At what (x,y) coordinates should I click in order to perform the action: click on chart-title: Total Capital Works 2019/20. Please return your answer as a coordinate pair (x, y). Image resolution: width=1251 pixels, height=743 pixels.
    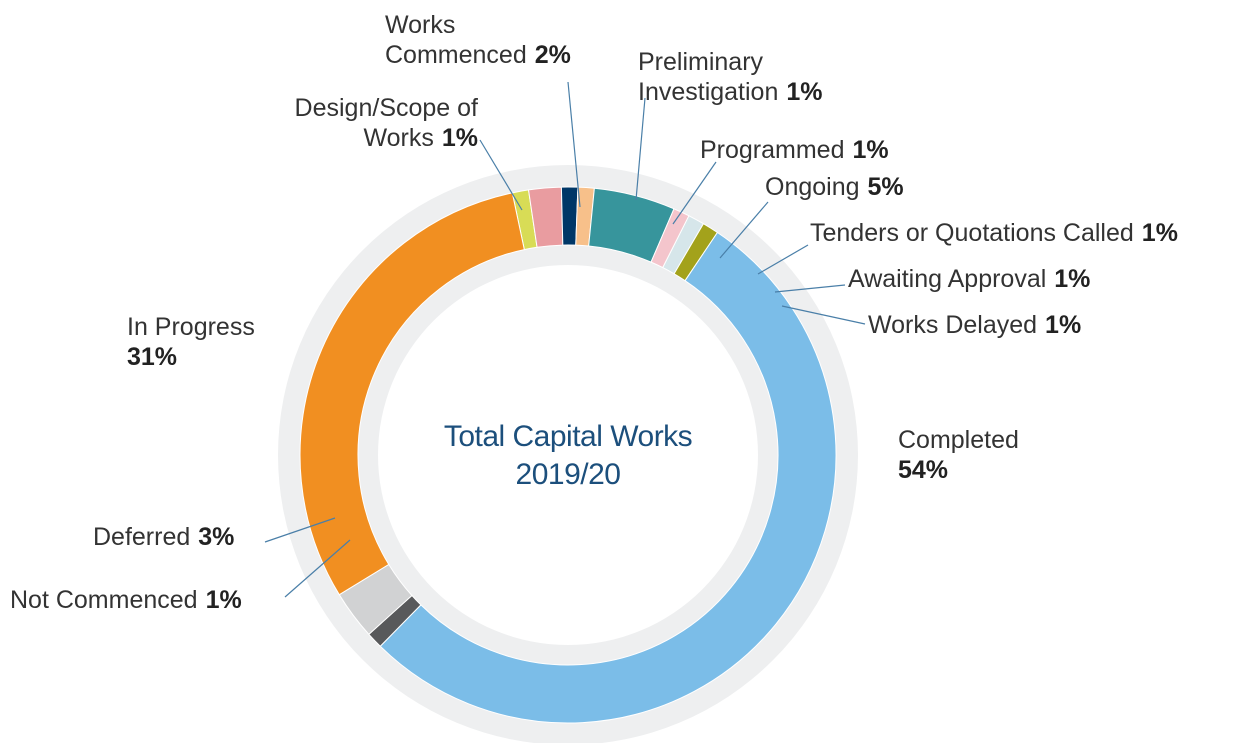
    Looking at the image, I should click on (568, 455).